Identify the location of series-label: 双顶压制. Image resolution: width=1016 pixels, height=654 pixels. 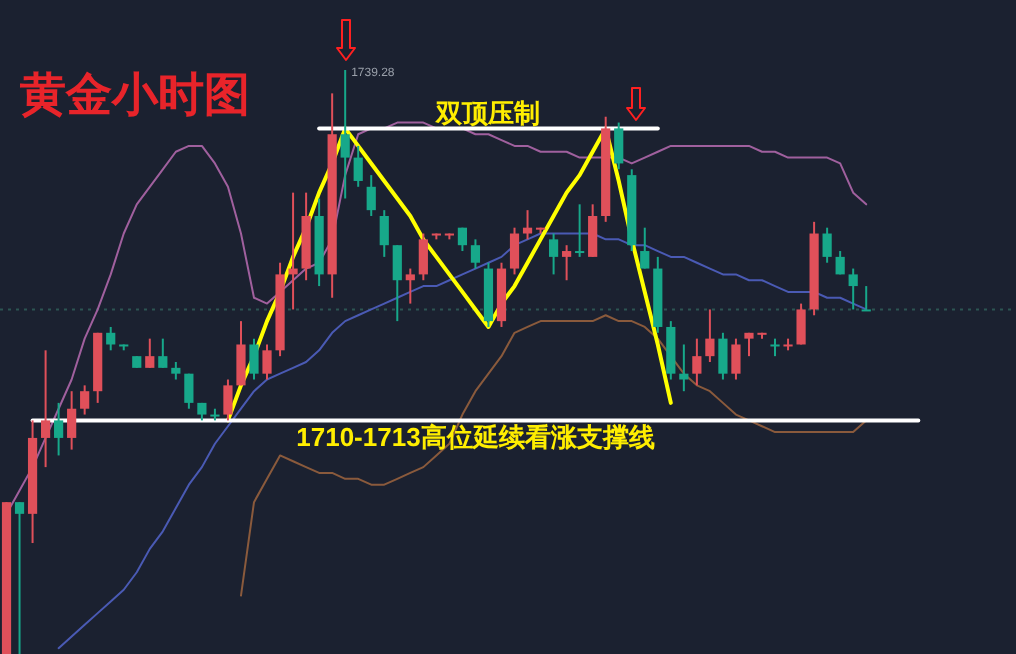
(487, 113).